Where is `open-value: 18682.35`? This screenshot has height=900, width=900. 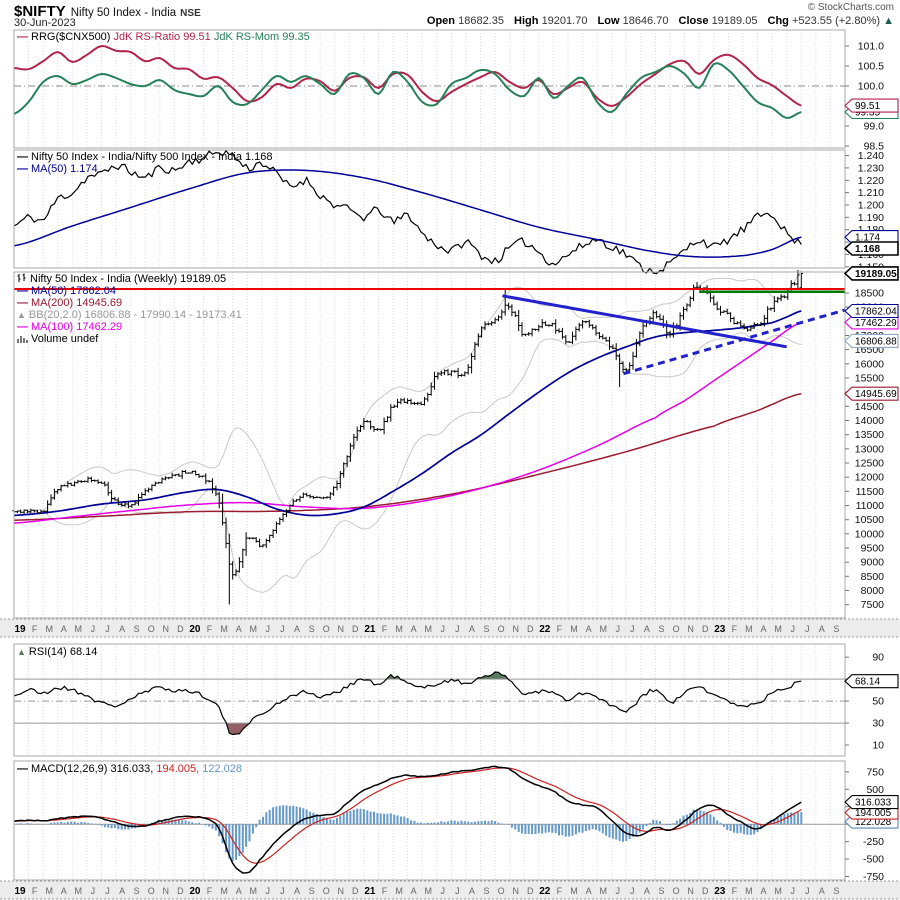
open-value: 18682.35 is located at coordinates (481, 21).